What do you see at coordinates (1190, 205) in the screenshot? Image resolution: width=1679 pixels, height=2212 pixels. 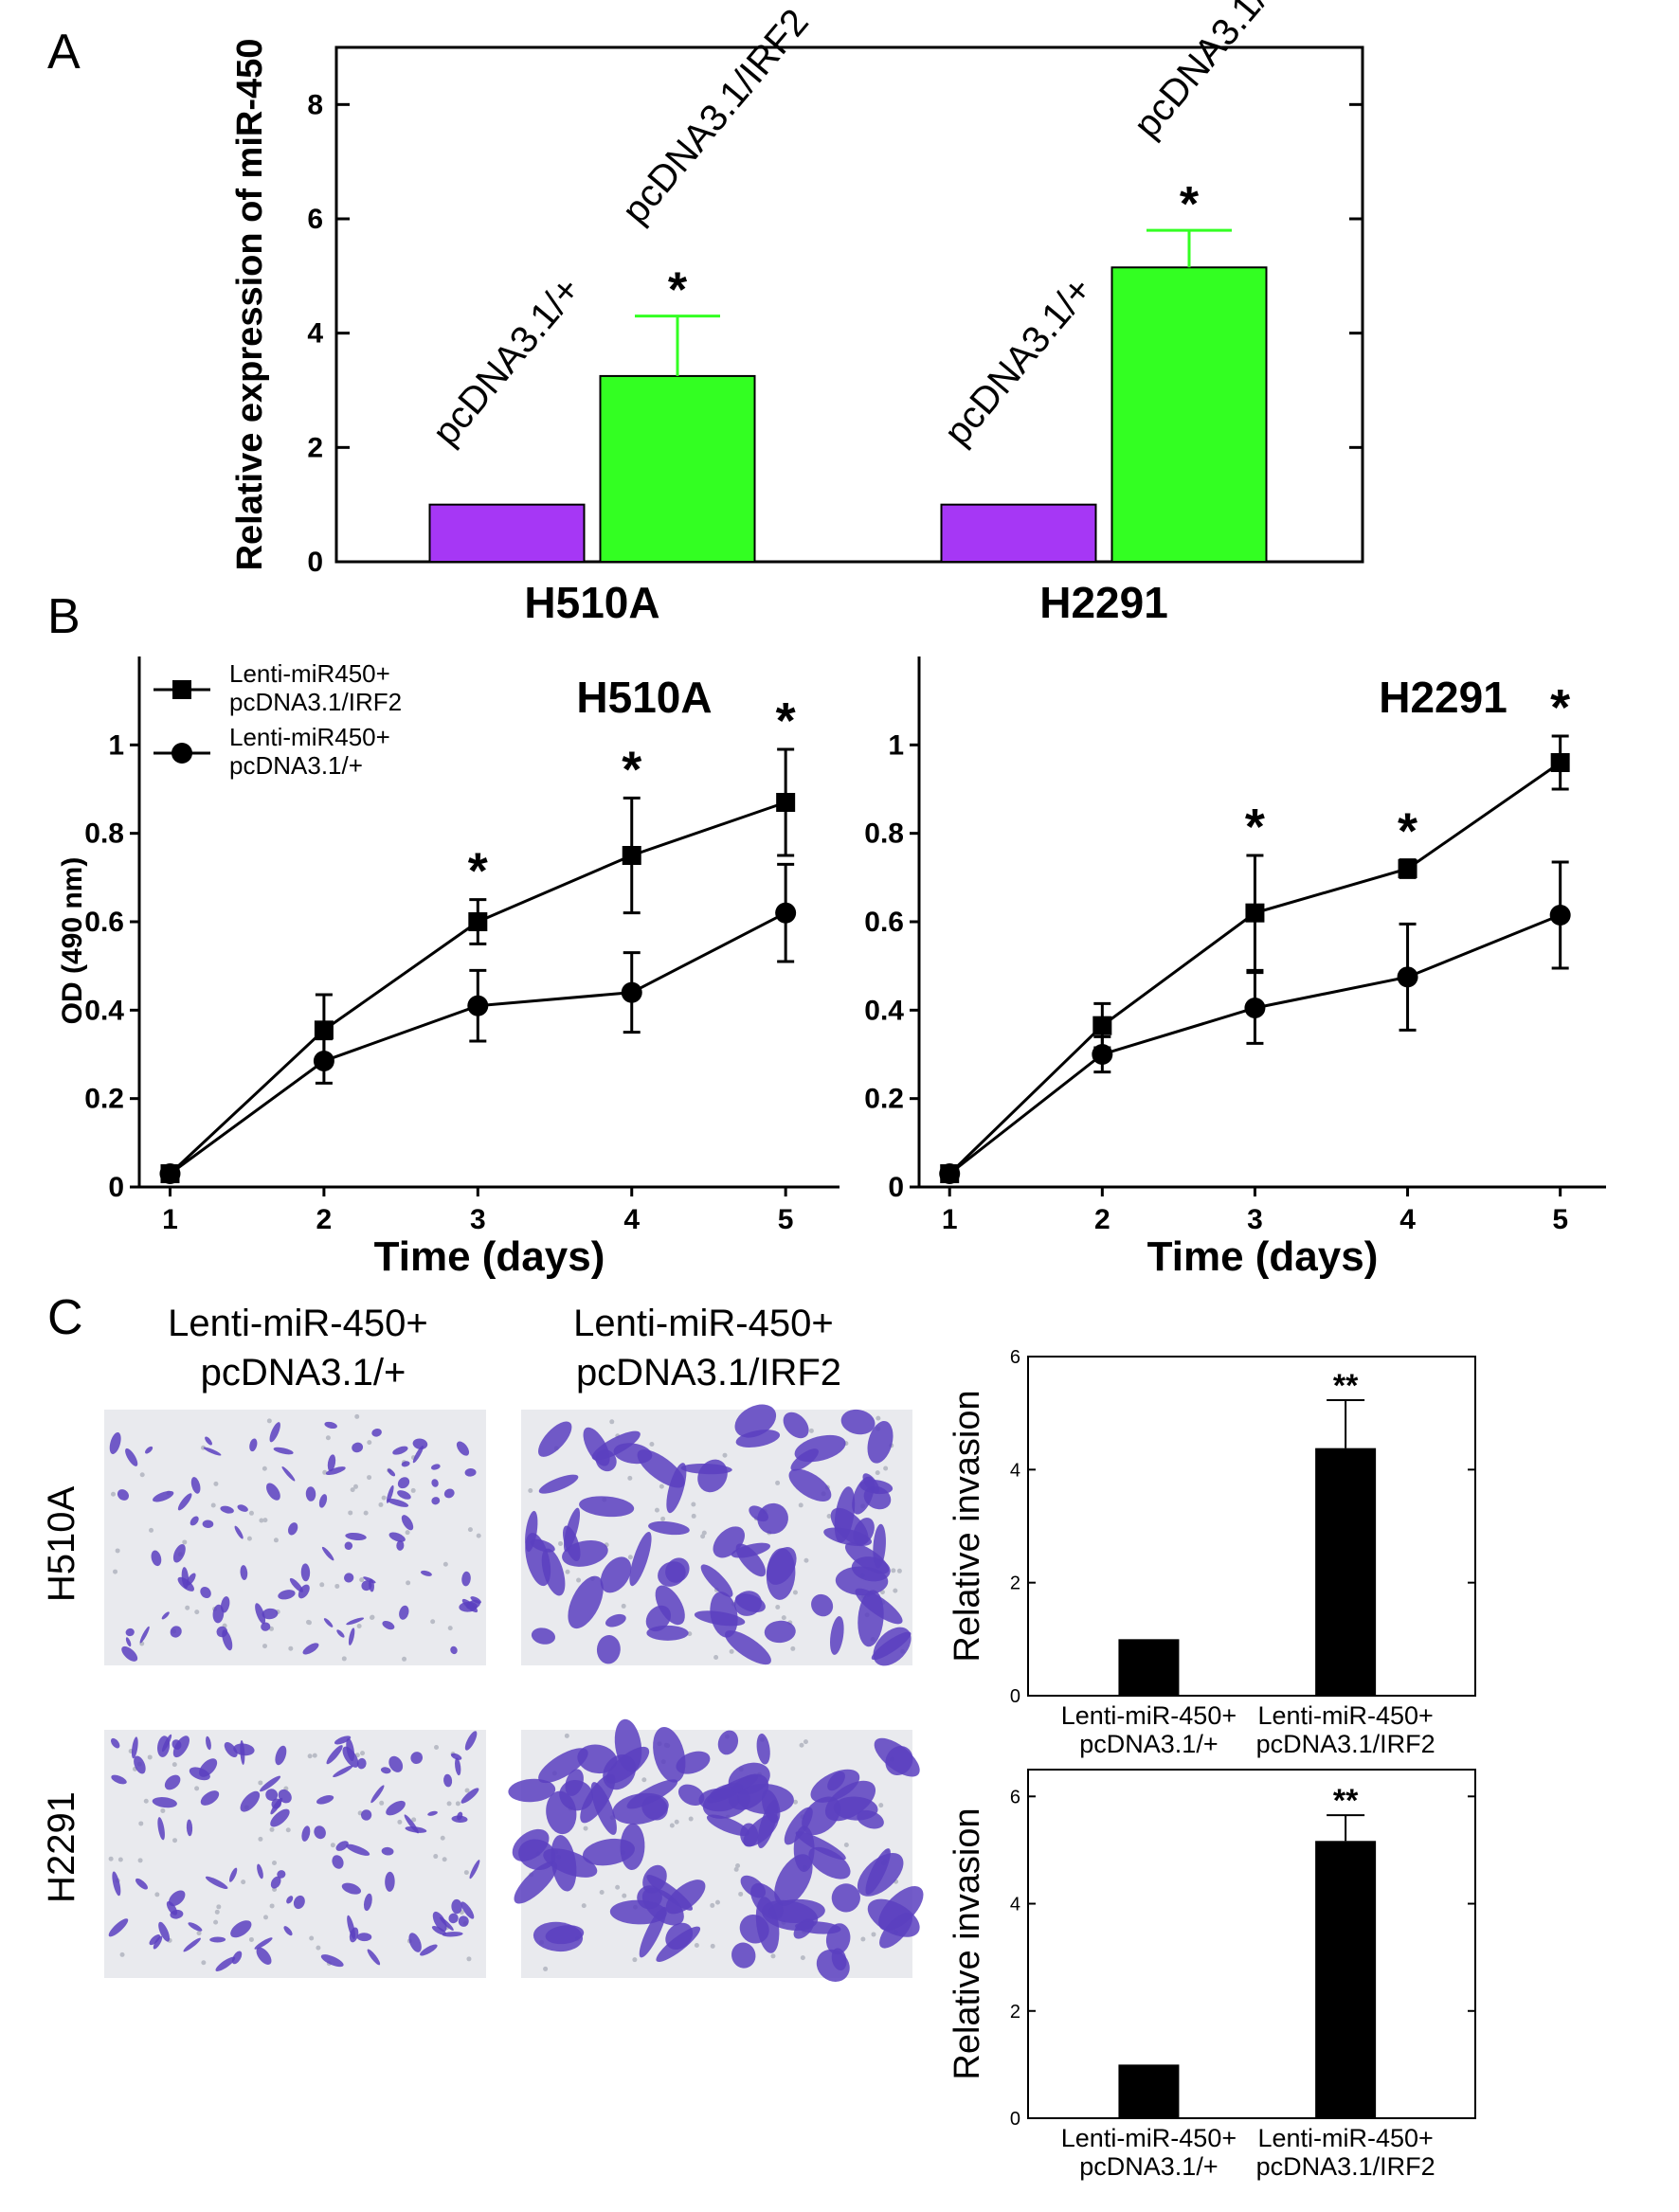 I see `significance-marker: *` at bounding box center [1190, 205].